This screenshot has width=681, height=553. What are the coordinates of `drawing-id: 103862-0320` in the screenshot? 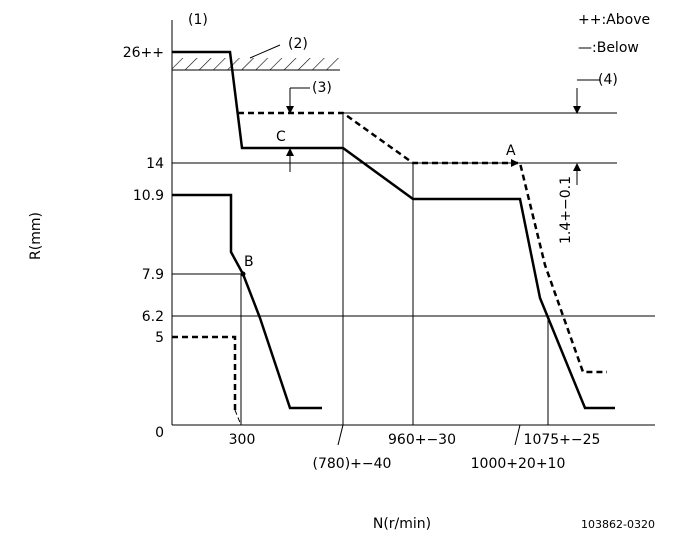 It's located at (618, 524).